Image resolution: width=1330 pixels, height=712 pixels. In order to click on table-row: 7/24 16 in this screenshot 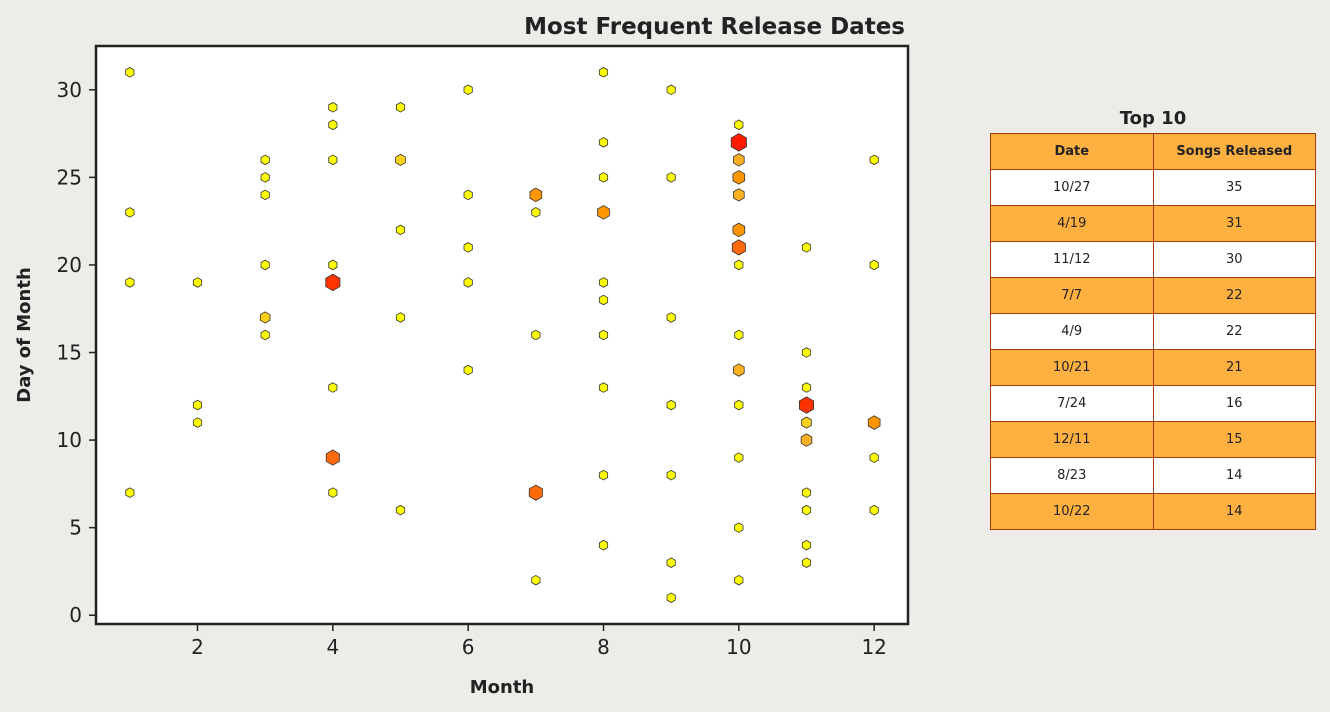, I will do `click(1153, 403)`.